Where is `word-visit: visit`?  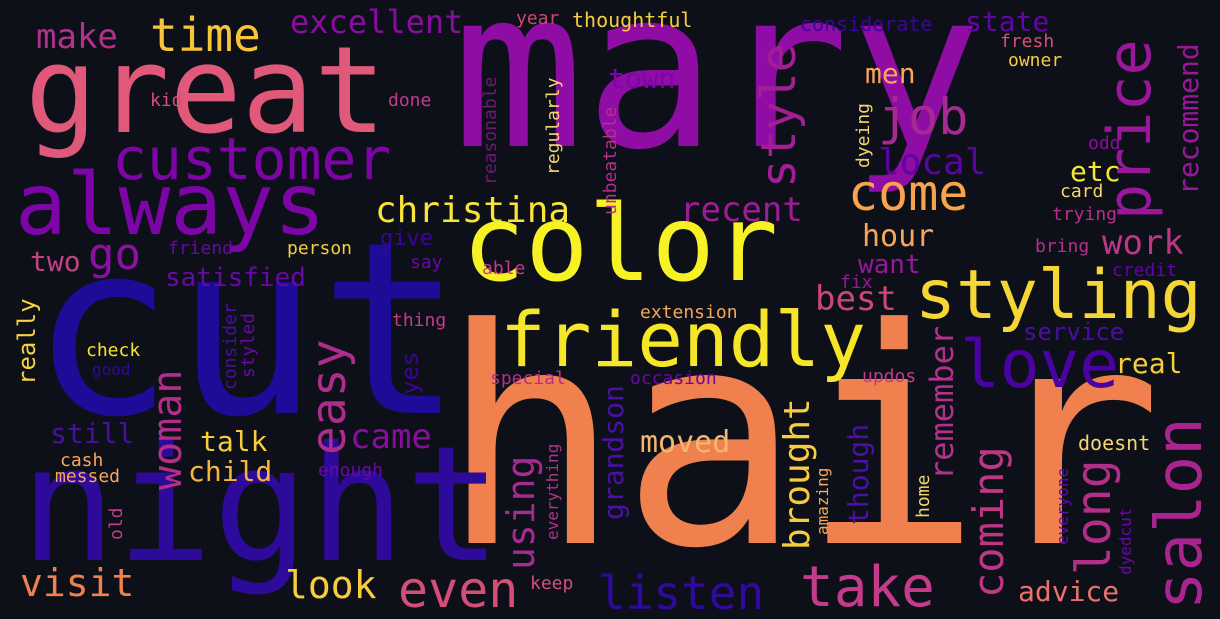 word-visit: visit is located at coordinates (77, 583).